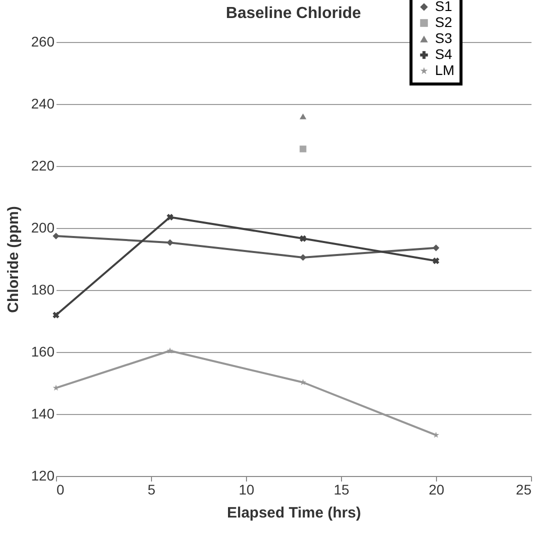 The width and height of the screenshot is (547, 535). Describe the element at coordinates (152, 490) in the screenshot. I see `x-tick-label: 5` at that location.